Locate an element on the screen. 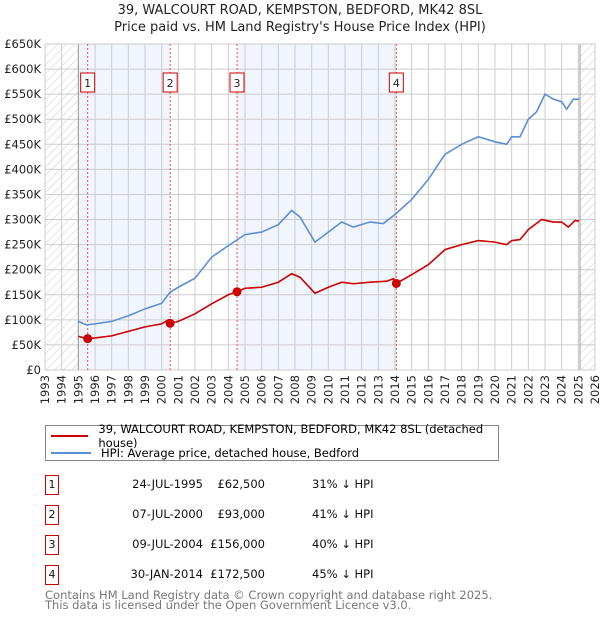  x-tick-label: 2021 is located at coordinates (512, 389).